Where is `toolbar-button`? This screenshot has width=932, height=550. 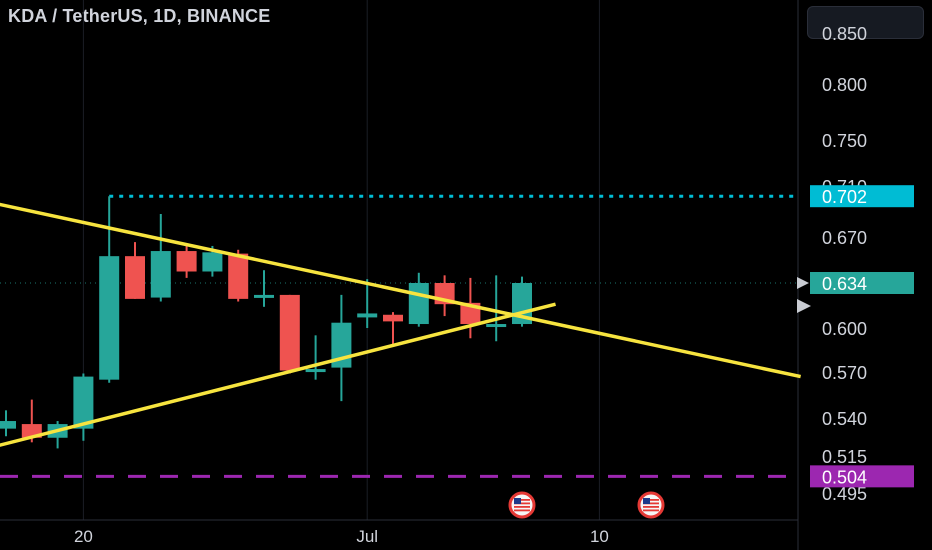 toolbar-button is located at coordinates (865, 22).